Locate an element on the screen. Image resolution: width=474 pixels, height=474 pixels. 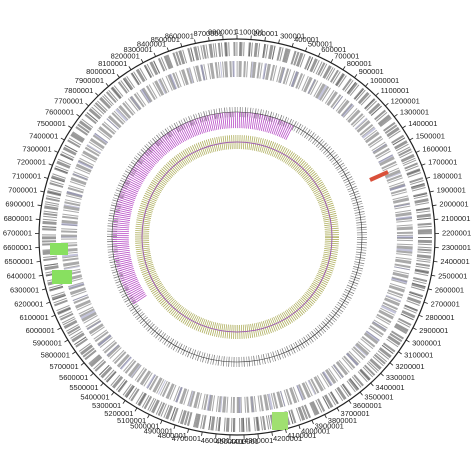
tick-label: 5700001 is located at coordinates (63, 366).